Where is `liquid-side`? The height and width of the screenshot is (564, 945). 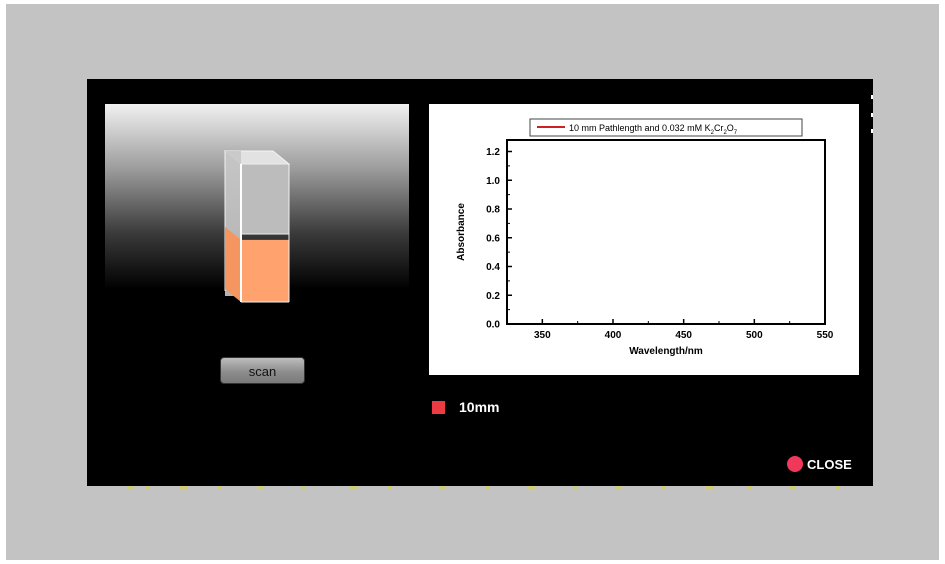
liquid-side is located at coordinates (233, 264).